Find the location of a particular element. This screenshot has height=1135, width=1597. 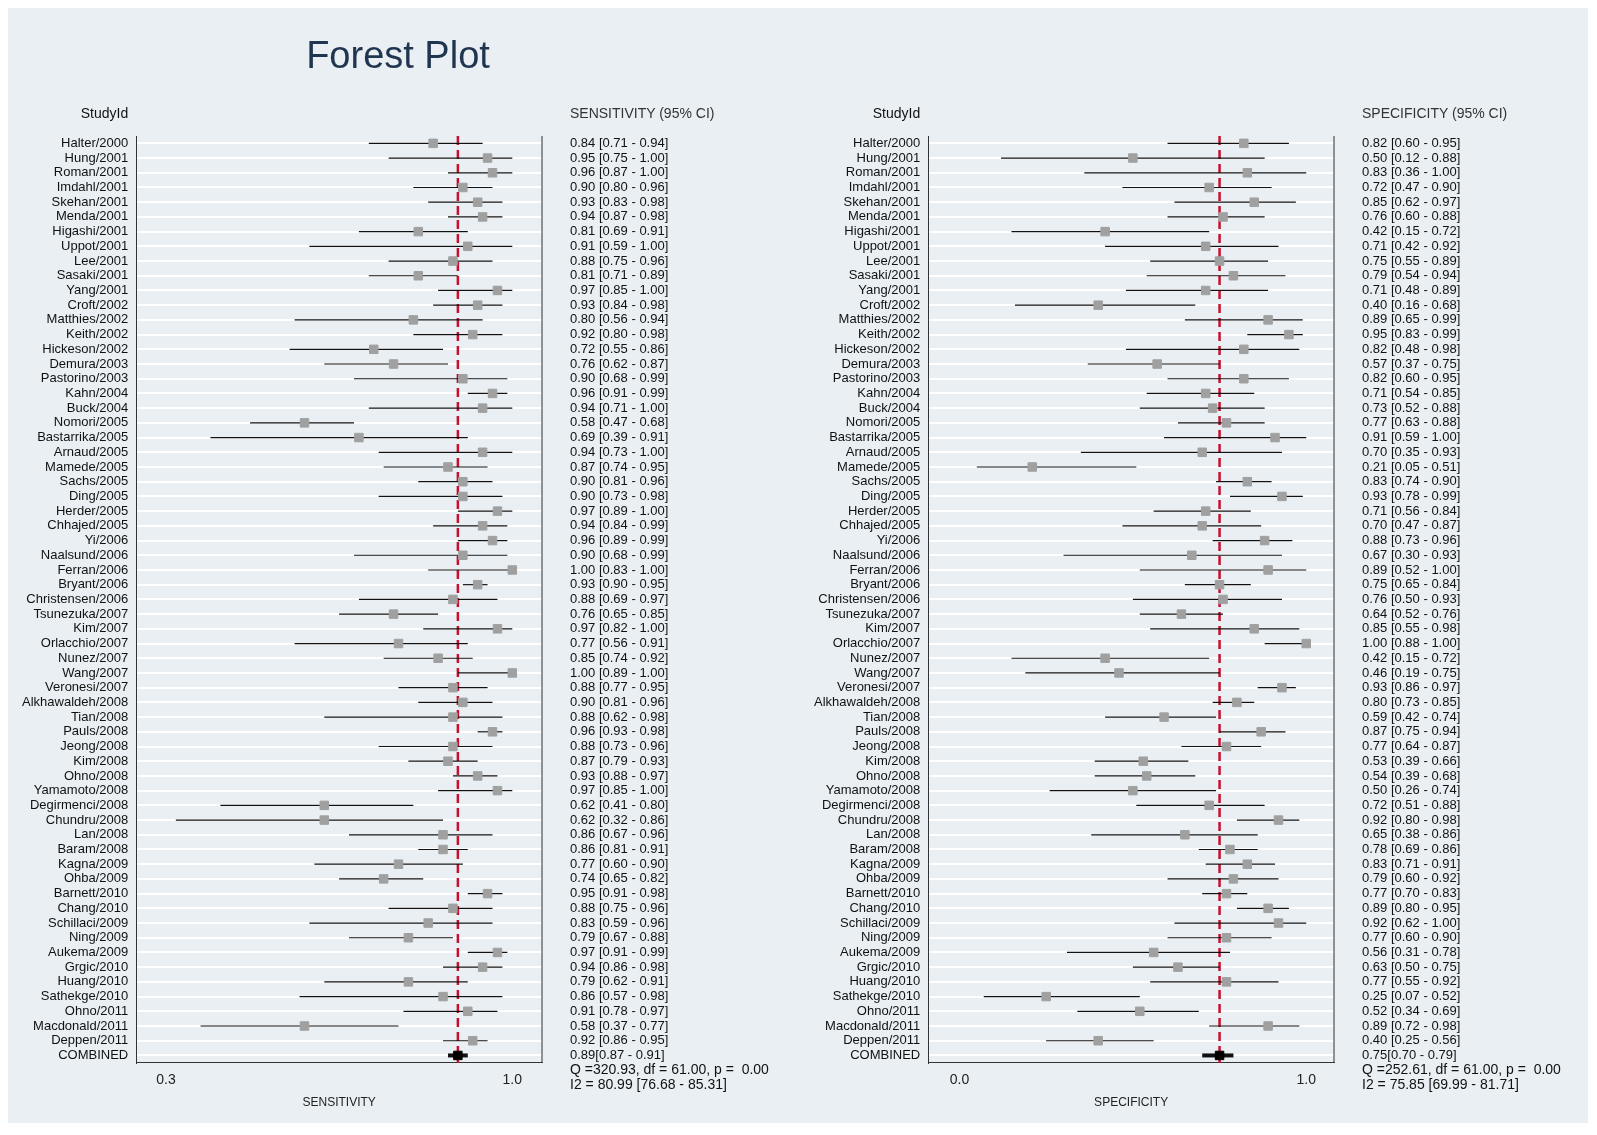

data-label: 0.96 [0.89 - 0.99] is located at coordinates (619, 540).